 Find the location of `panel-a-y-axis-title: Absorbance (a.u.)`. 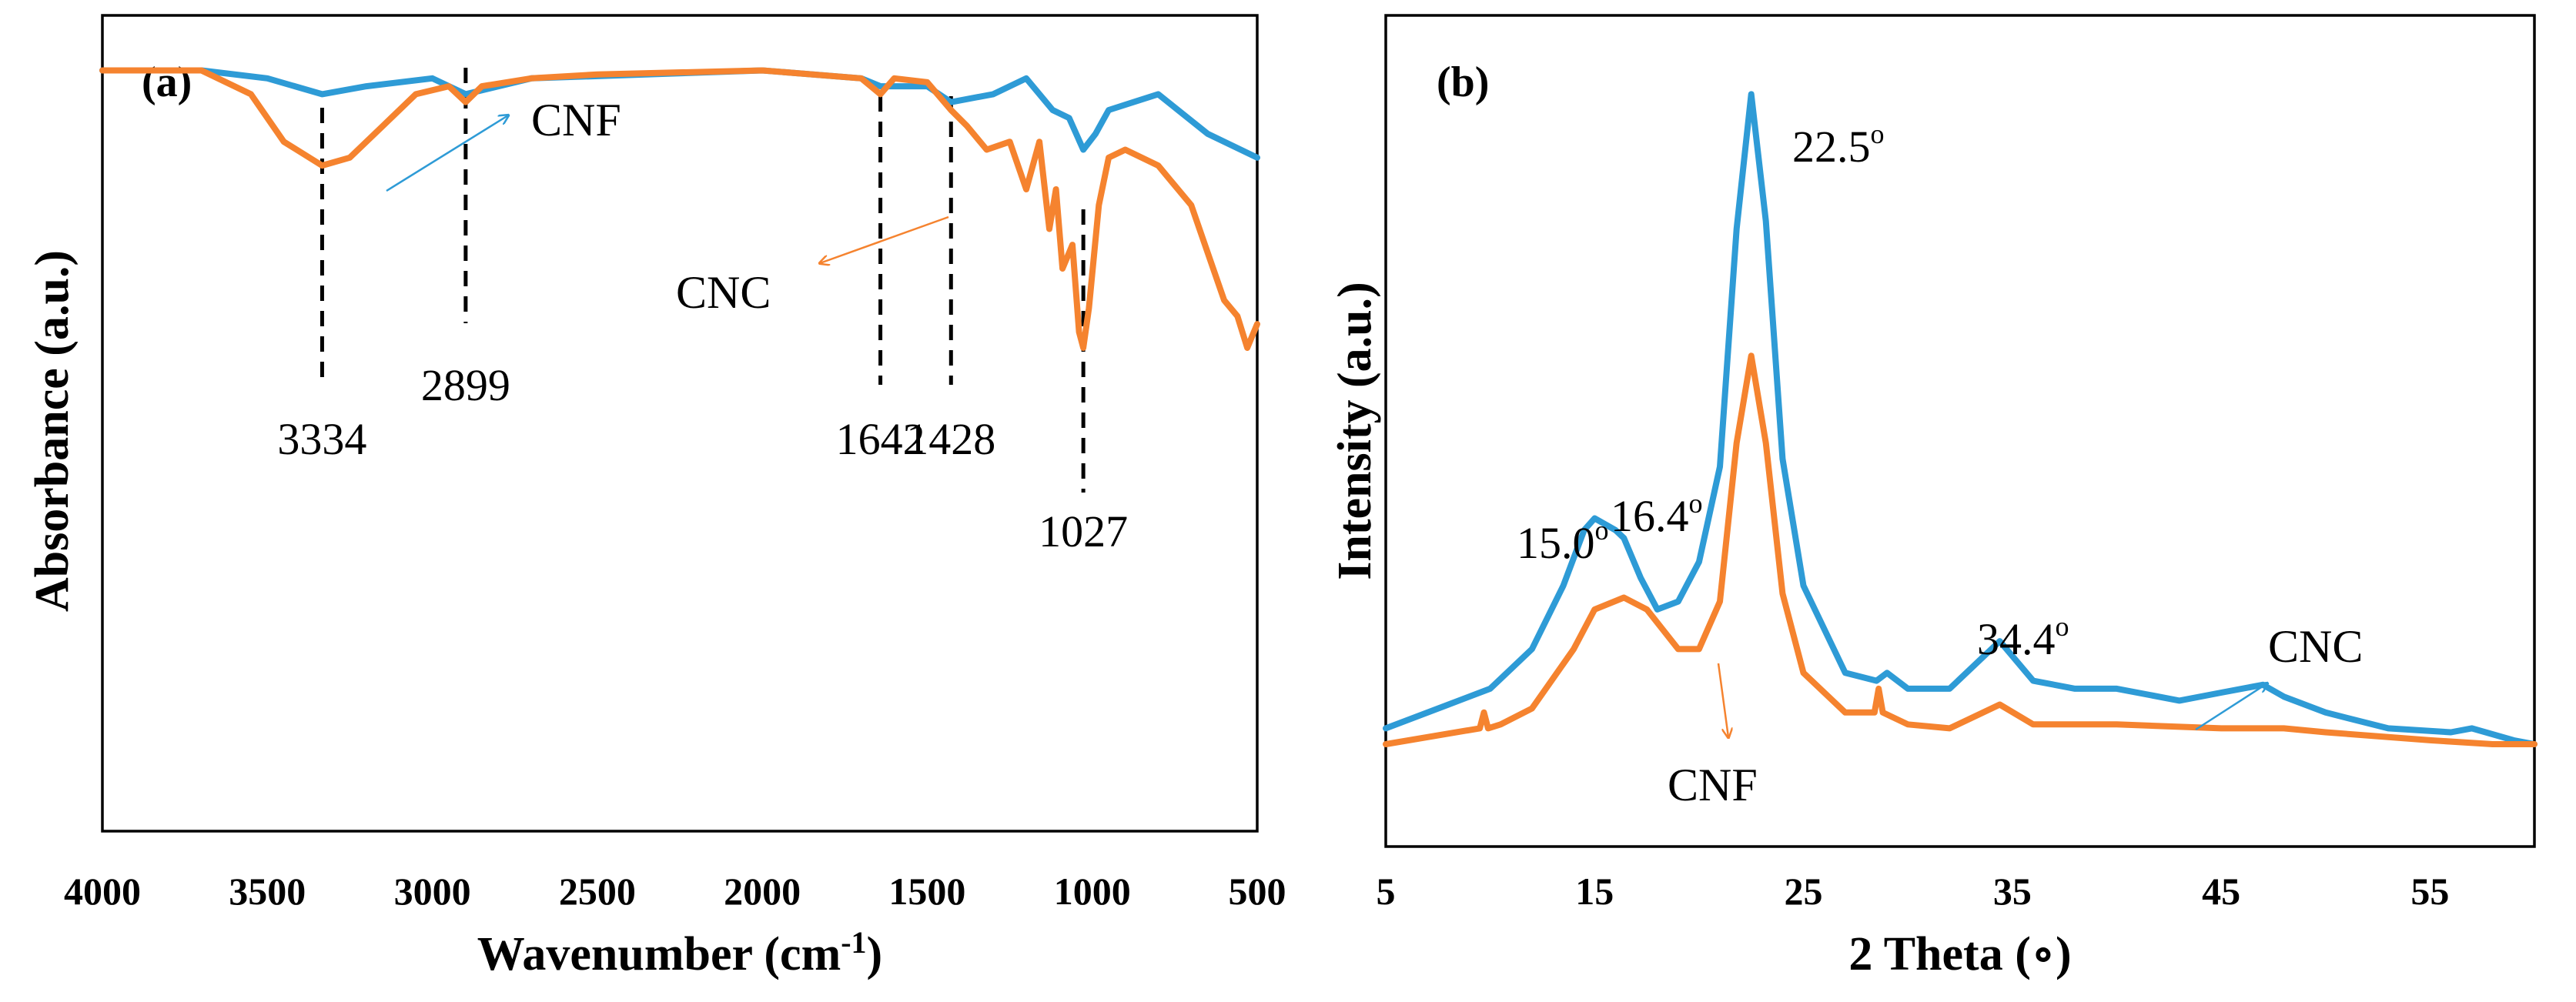

panel-a-y-axis-title: Absorbance (a.u.) is located at coordinates (53, 431).